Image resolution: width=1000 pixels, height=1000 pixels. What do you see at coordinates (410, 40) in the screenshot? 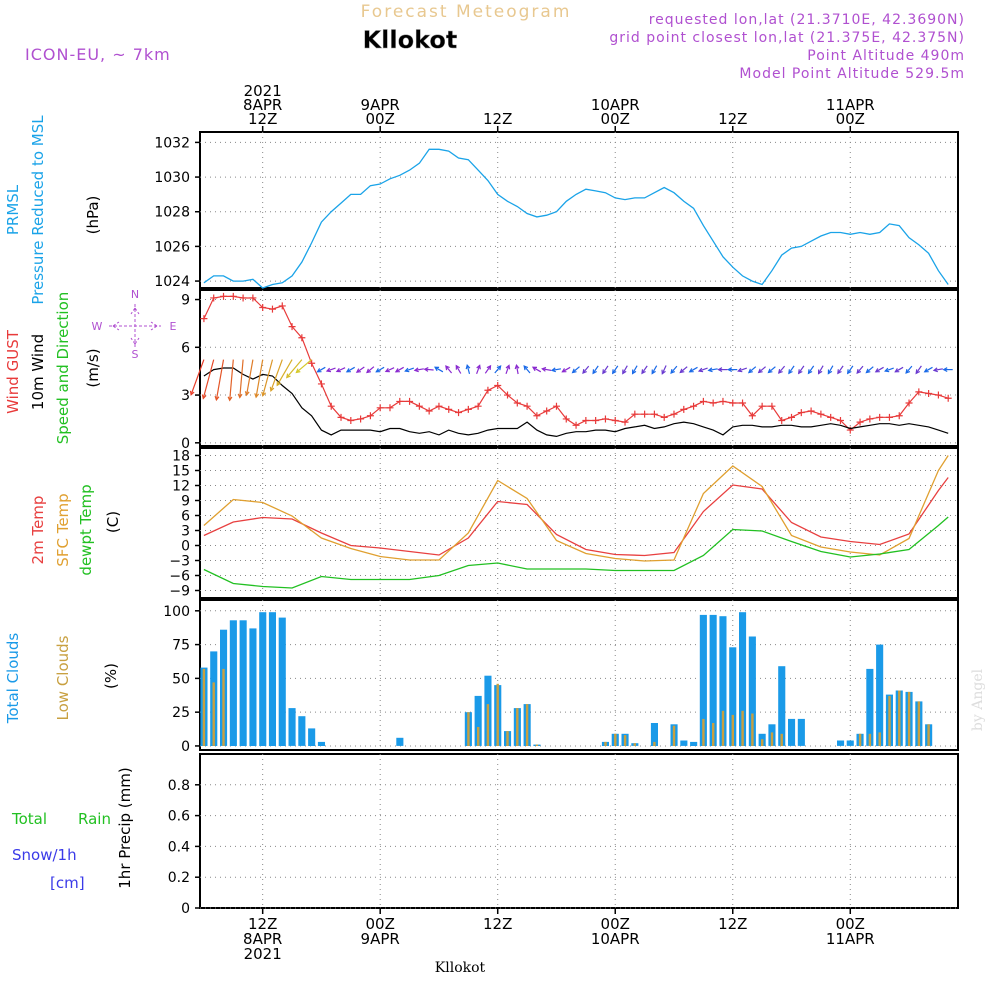
I see `header-title: Kllokot` at bounding box center [410, 40].